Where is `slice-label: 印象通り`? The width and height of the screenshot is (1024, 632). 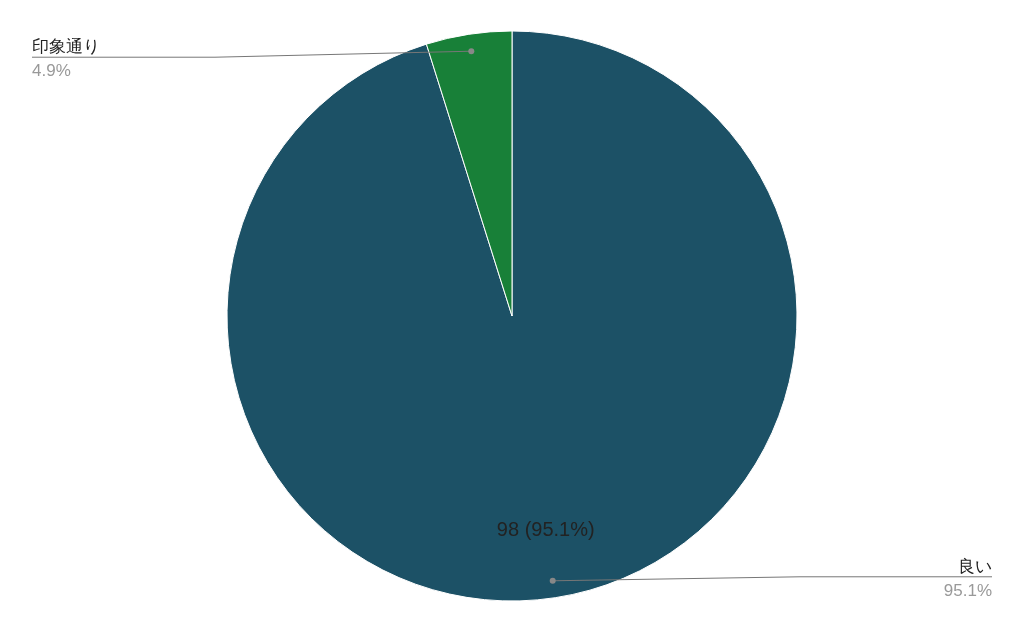
slice-label: 印象通り is located at coordinates (66, 47).